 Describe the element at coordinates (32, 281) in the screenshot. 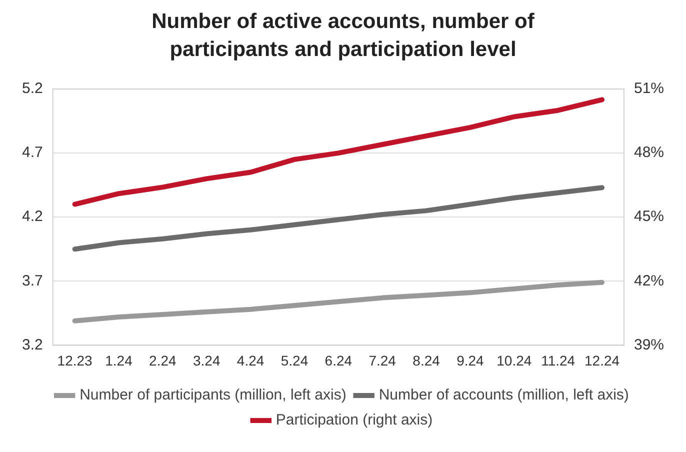

I see `y-tick-label: 3.7` at that location.